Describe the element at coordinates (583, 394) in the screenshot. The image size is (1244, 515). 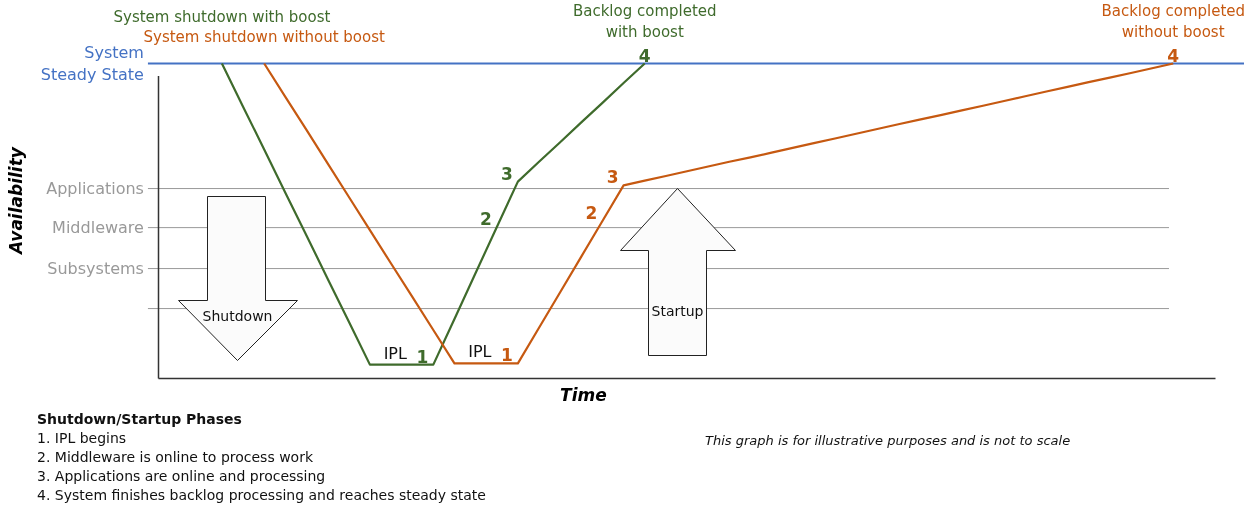
I see `x-axis-title: Time` at that location.